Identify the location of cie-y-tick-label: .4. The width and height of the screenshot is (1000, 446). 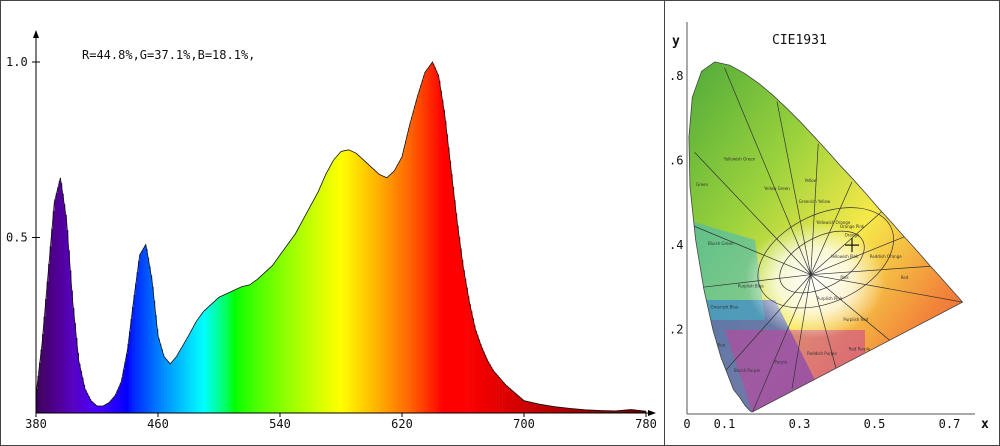
(676, 245).